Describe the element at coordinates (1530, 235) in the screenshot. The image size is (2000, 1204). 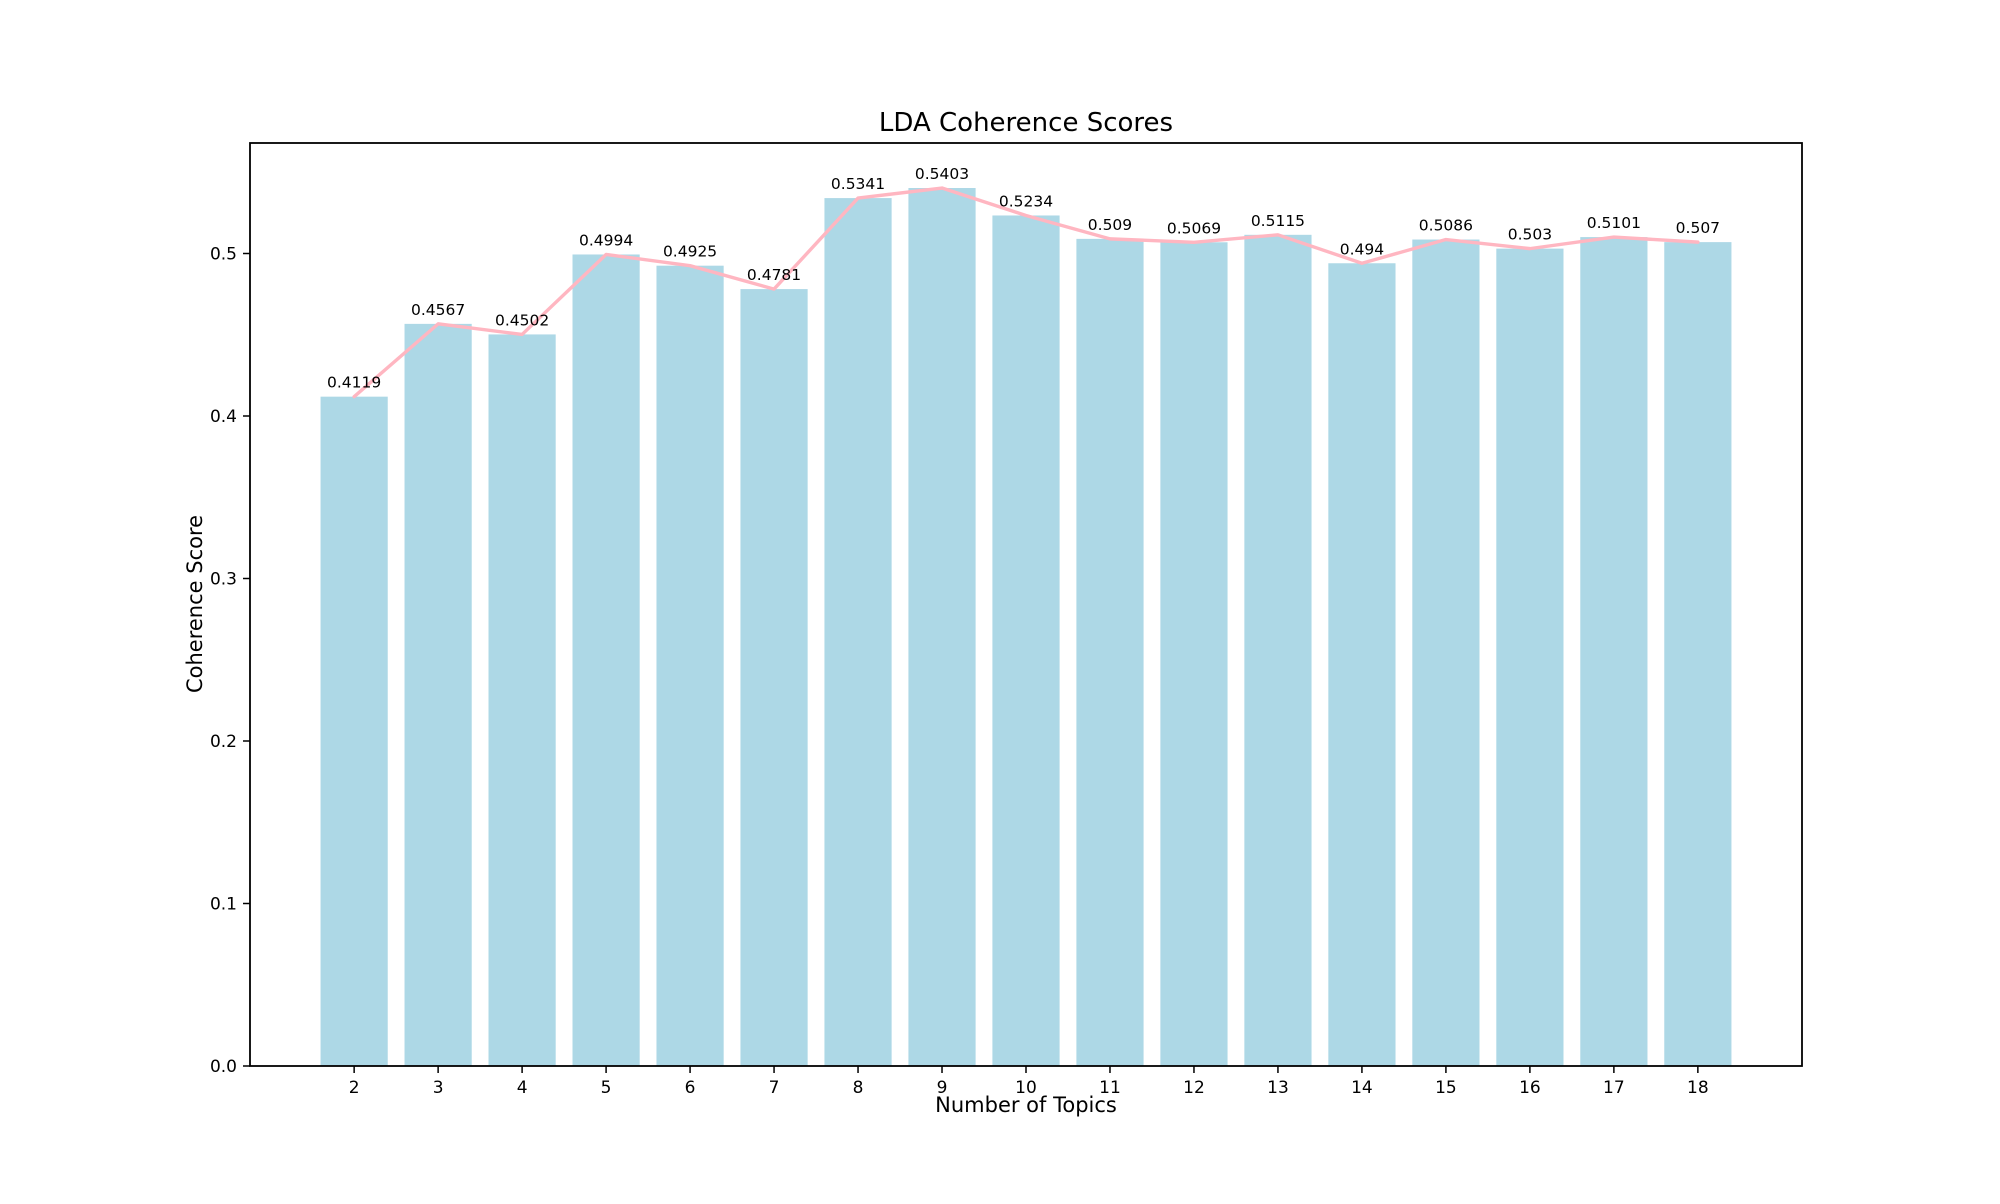
I see `bar-value-label-topic-16: 0.503` at that location.